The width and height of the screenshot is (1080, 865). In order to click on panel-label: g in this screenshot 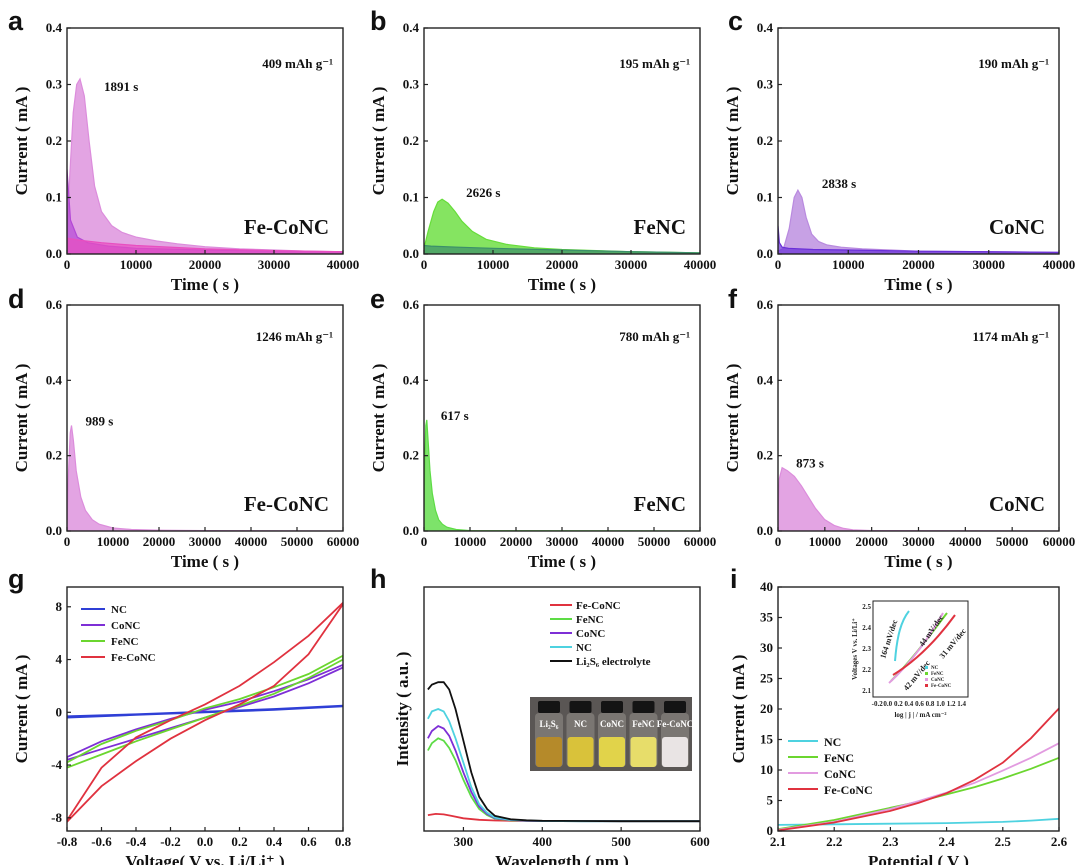, I will do `click(16, 579)`.